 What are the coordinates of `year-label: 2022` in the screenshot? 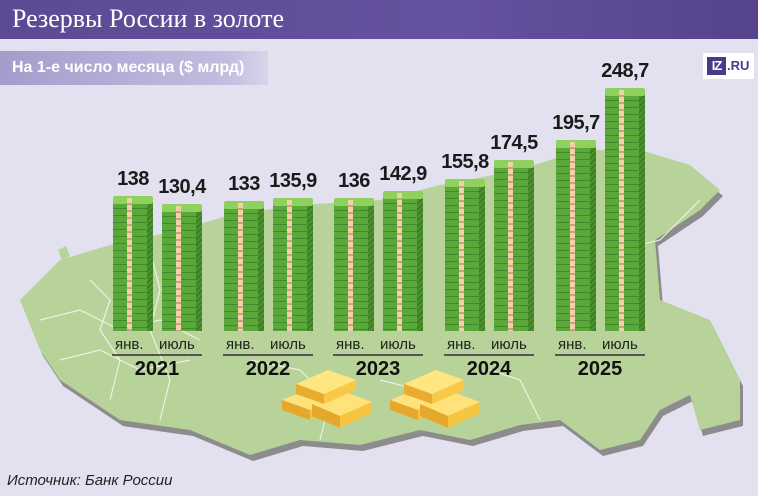 It's located at (268, 369).